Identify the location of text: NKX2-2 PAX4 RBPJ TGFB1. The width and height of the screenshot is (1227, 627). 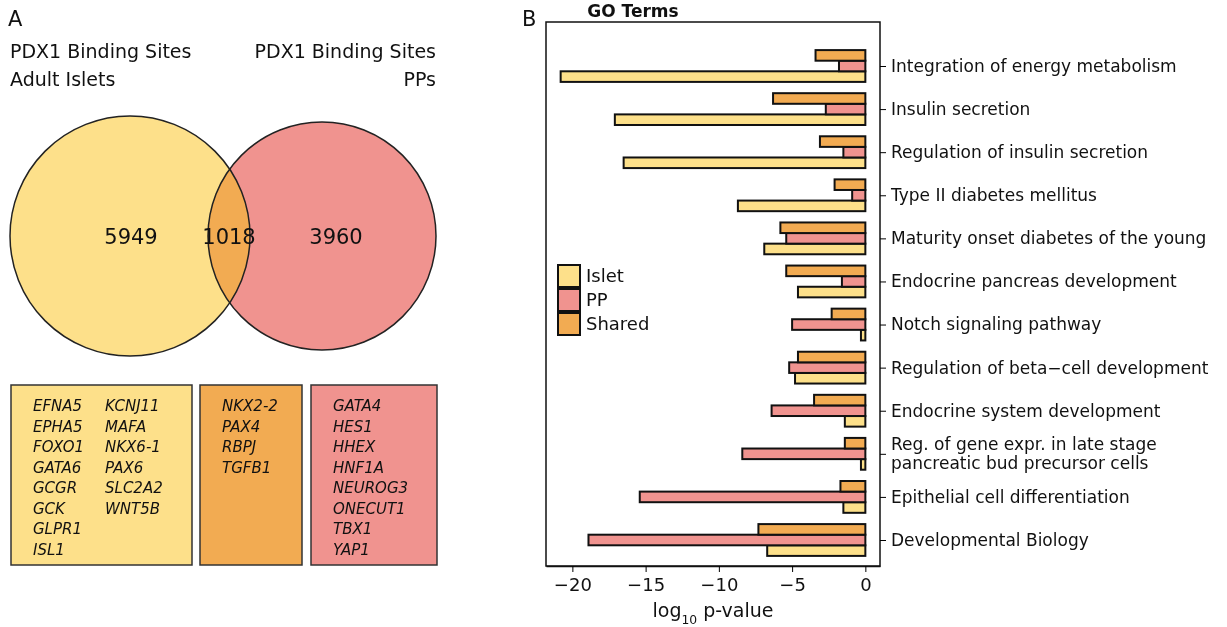
(250, 437).